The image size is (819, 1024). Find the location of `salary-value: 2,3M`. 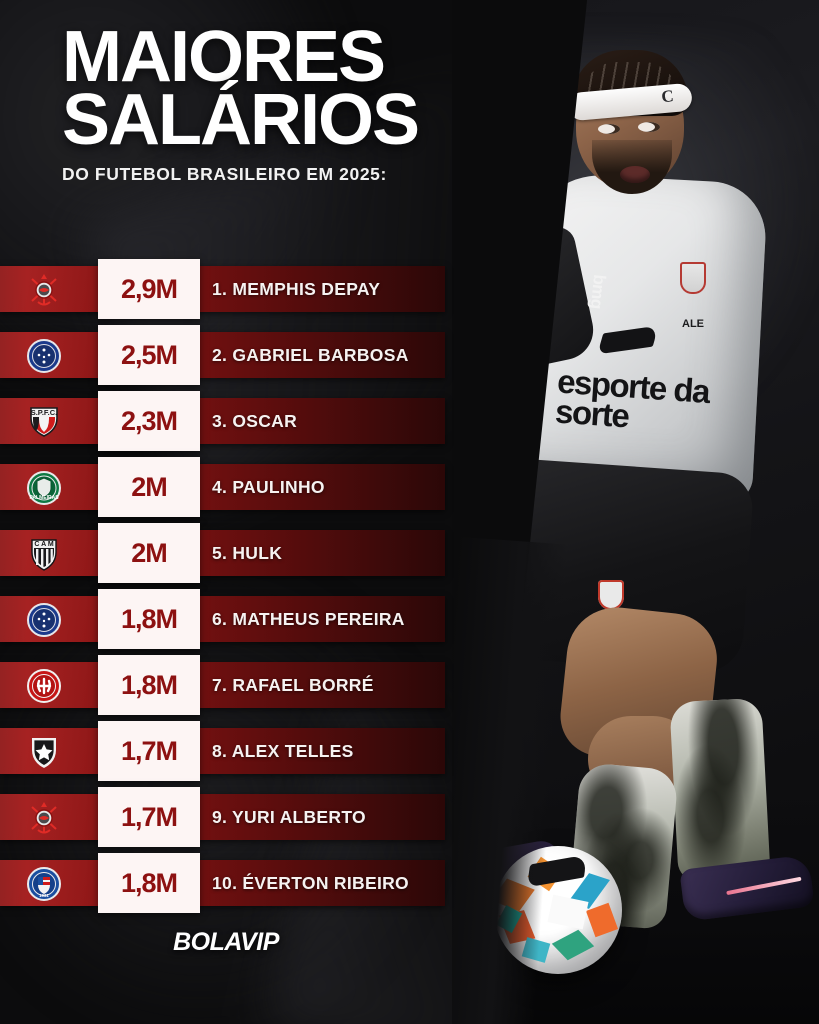

salary-value: 2,3M is located at coordinates (149, 420).